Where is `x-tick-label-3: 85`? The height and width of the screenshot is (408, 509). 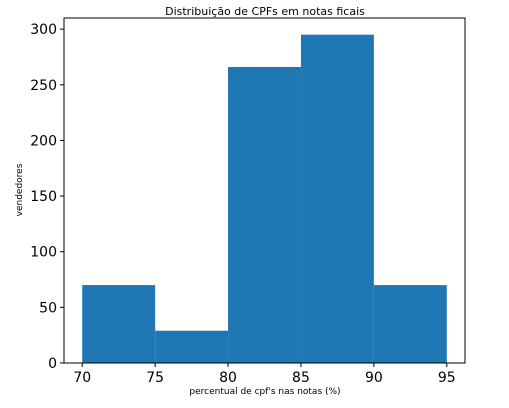
x-tick-label-3: 85 is located at coordinates (301, 378).